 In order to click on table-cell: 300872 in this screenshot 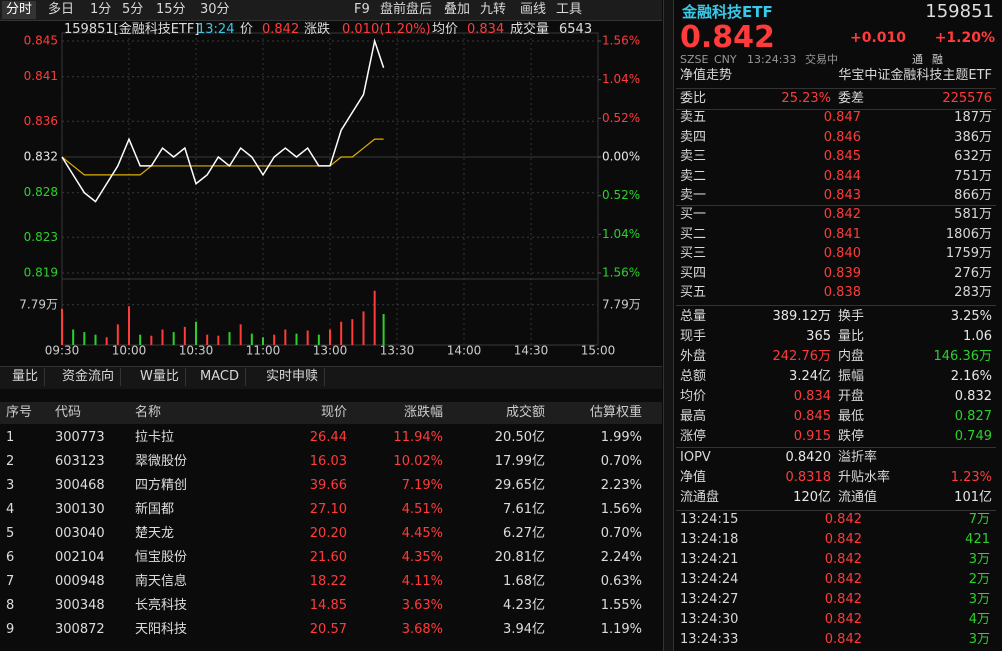, I will do `click(80, 629)`.